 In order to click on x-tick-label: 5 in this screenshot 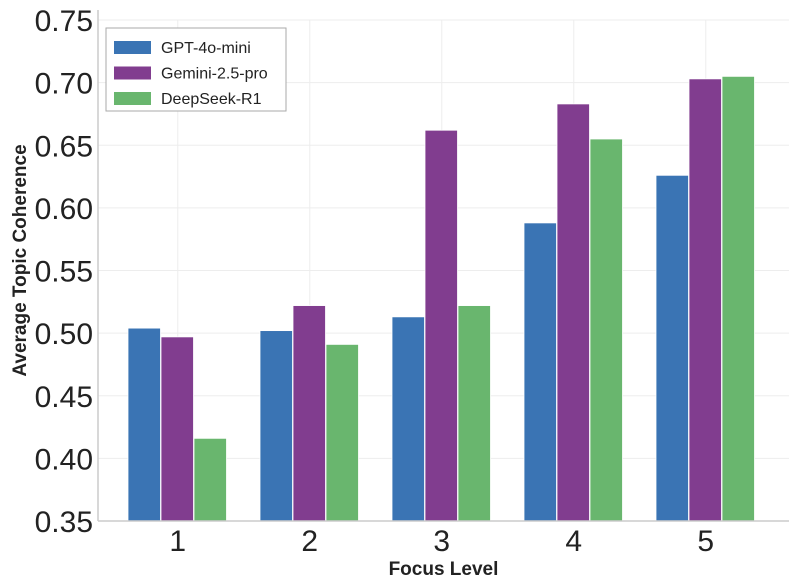, I will do `click(705, 541)`.